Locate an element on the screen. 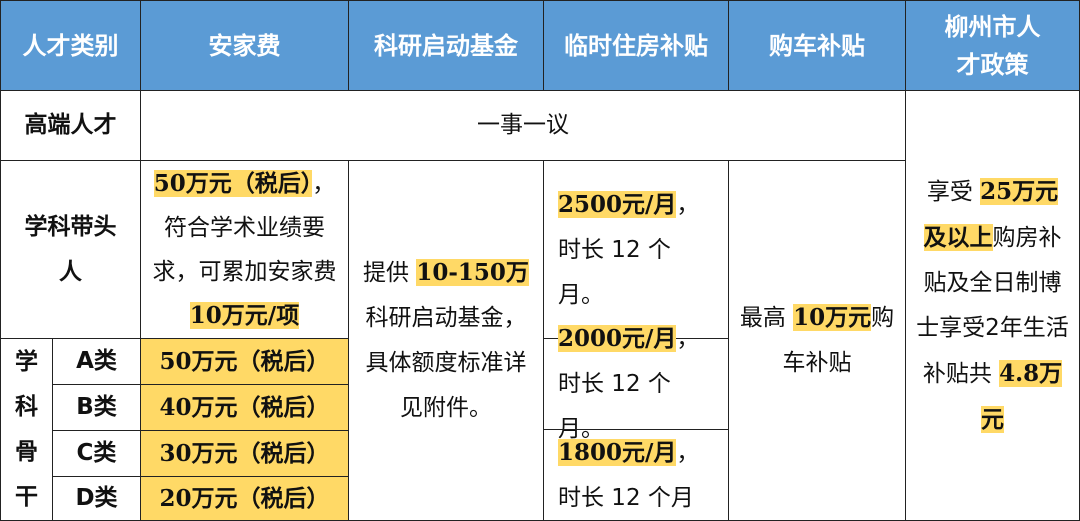 Image resolution: width=1080 pixels, height=521 pixels. city-policy-cell: 享受 25万元及以上购房补贴及全日制博士享受2年生活补贴共 4.8万元 is located at coordinates (992, 305).